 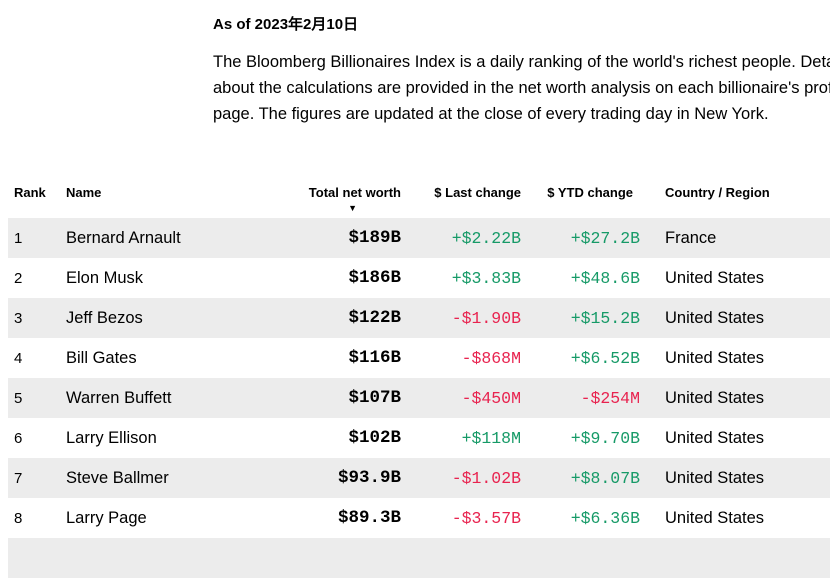 What do you see at coordinates (369, 518) in the screenshot?
I see `net-worth-cell: $89.3B` at bounding box center [369, 518].